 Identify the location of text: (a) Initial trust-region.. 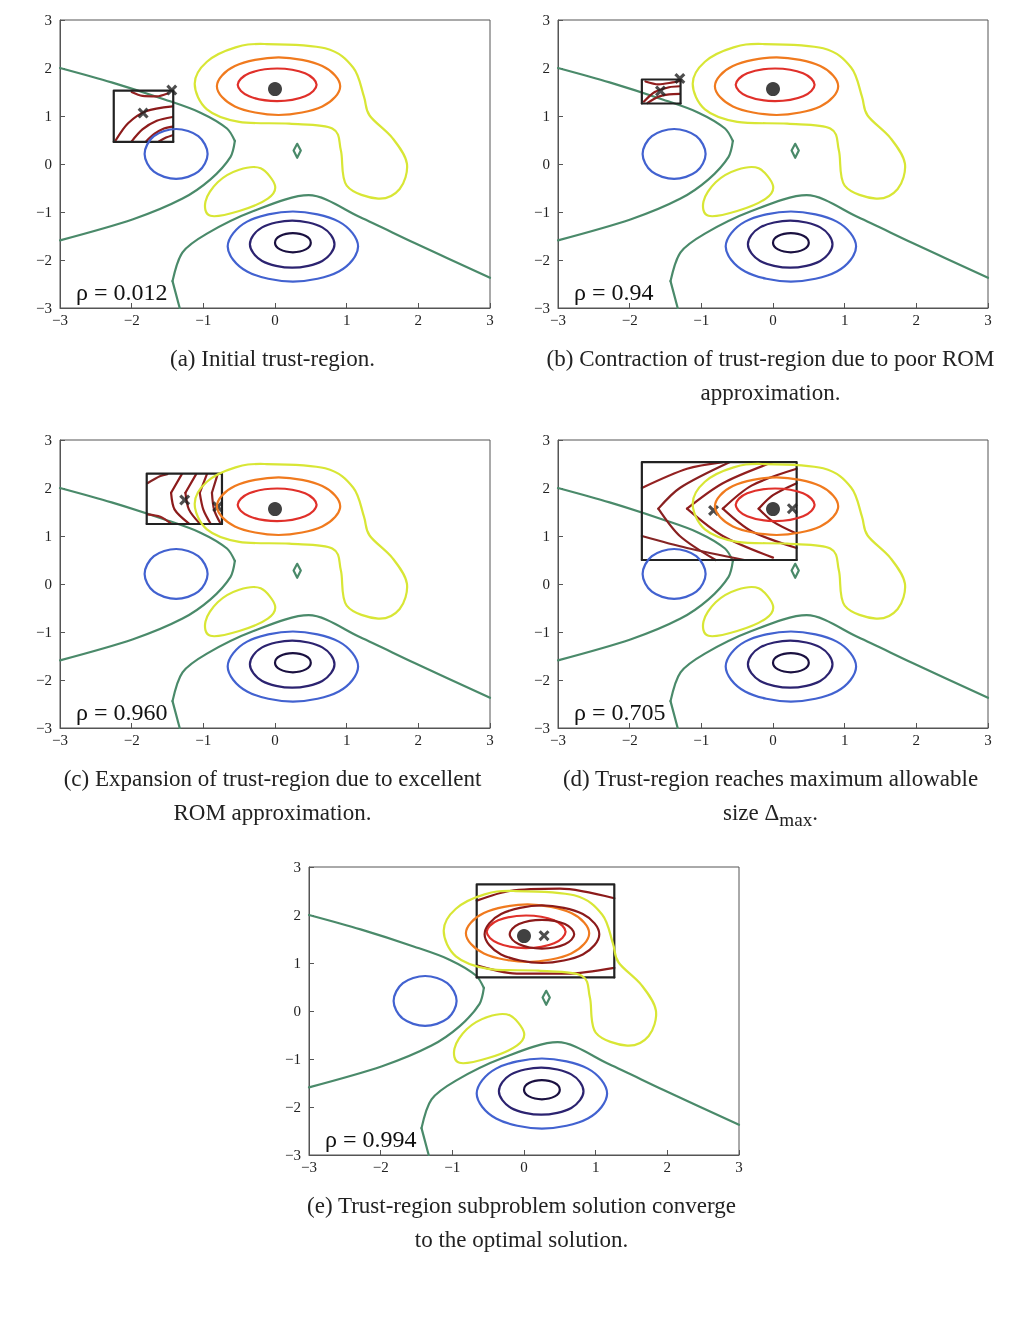
(272, 359).